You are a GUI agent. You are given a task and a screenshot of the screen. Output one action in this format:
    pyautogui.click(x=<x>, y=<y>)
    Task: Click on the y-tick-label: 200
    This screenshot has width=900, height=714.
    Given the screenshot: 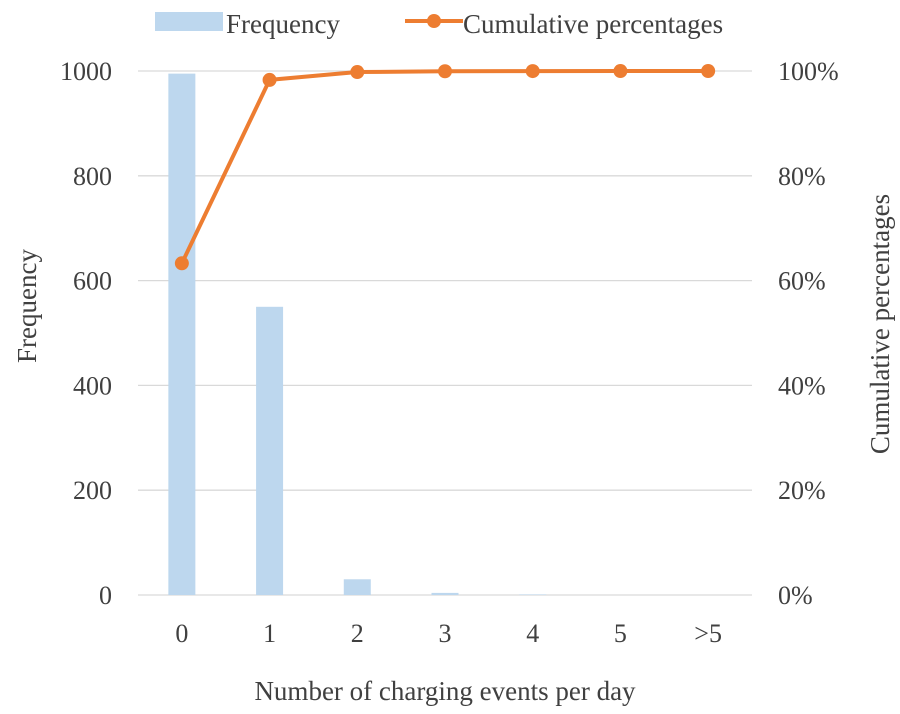 What is the action you would take?
    pyautogui.click(x=92, y=490)
    